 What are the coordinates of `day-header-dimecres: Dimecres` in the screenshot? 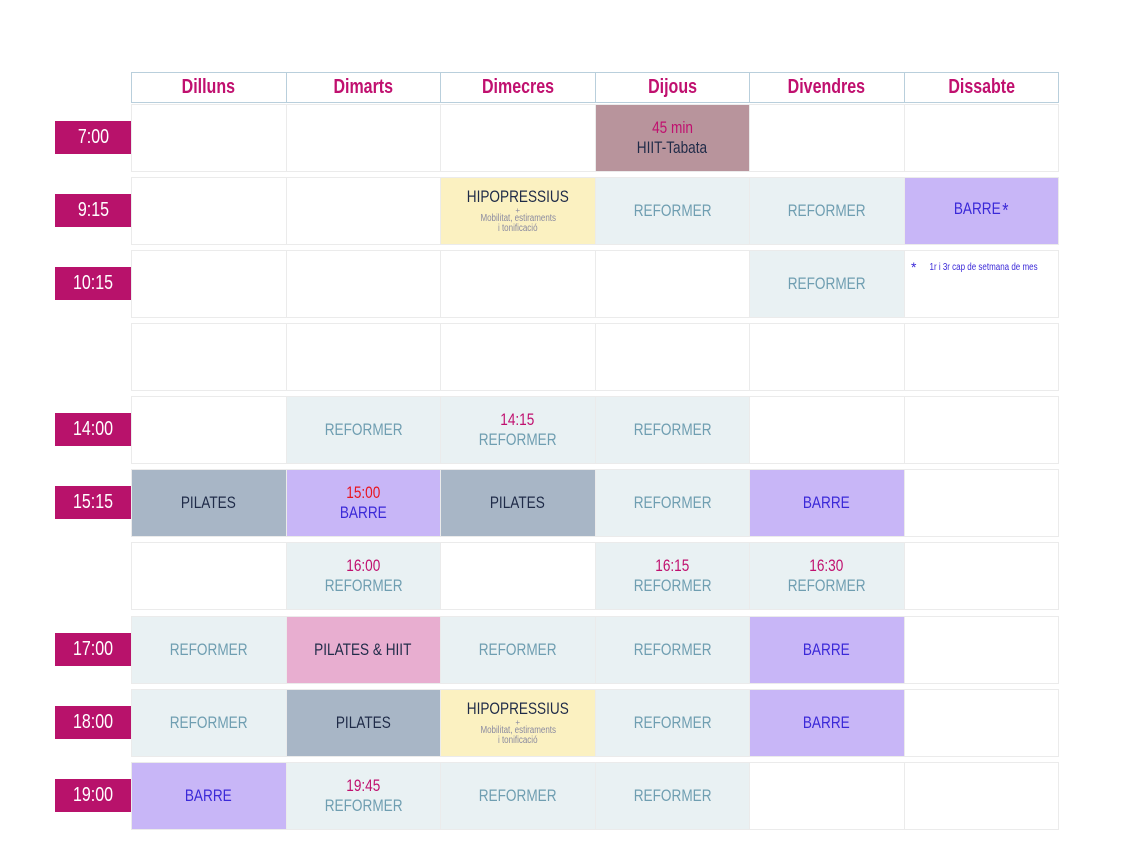 It's located at (518, 87).